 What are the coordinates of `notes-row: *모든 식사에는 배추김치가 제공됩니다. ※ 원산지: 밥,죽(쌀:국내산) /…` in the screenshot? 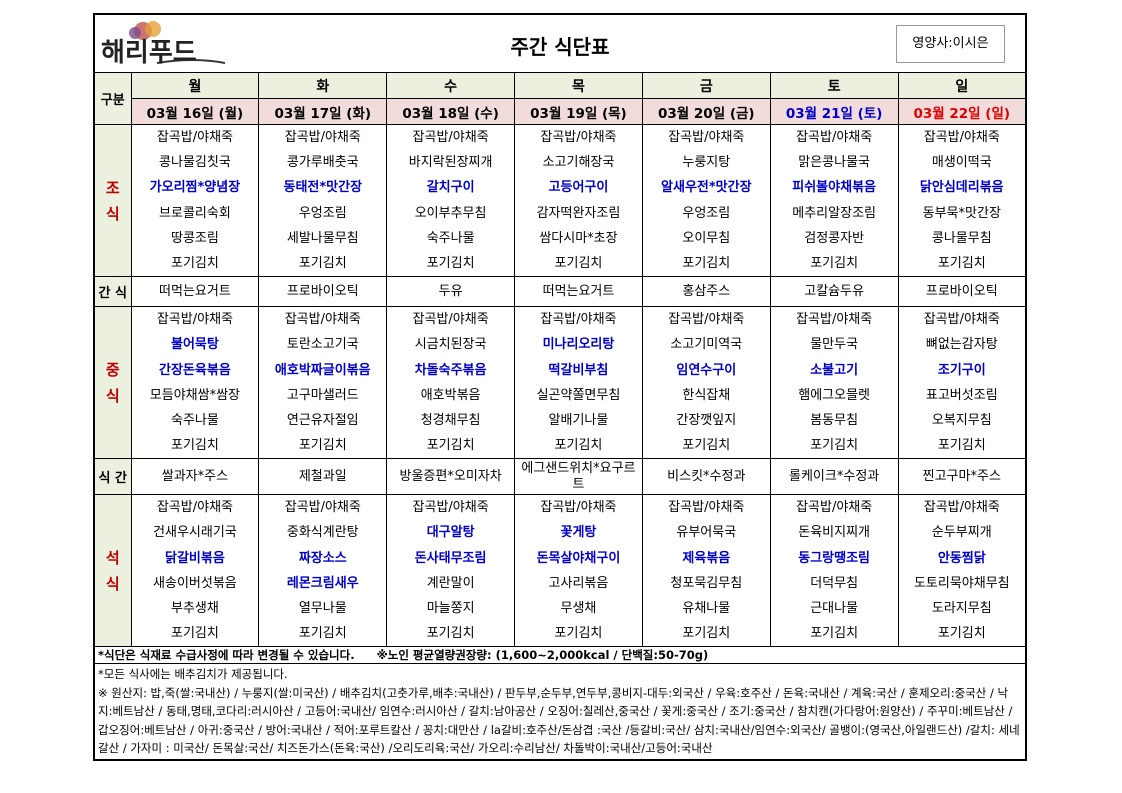 It's located at (560, 712).